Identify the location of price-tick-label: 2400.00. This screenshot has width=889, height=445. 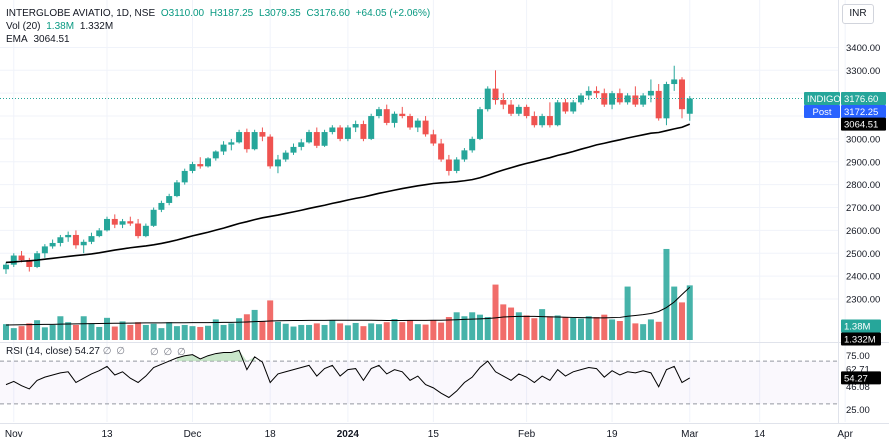
(863, 277).